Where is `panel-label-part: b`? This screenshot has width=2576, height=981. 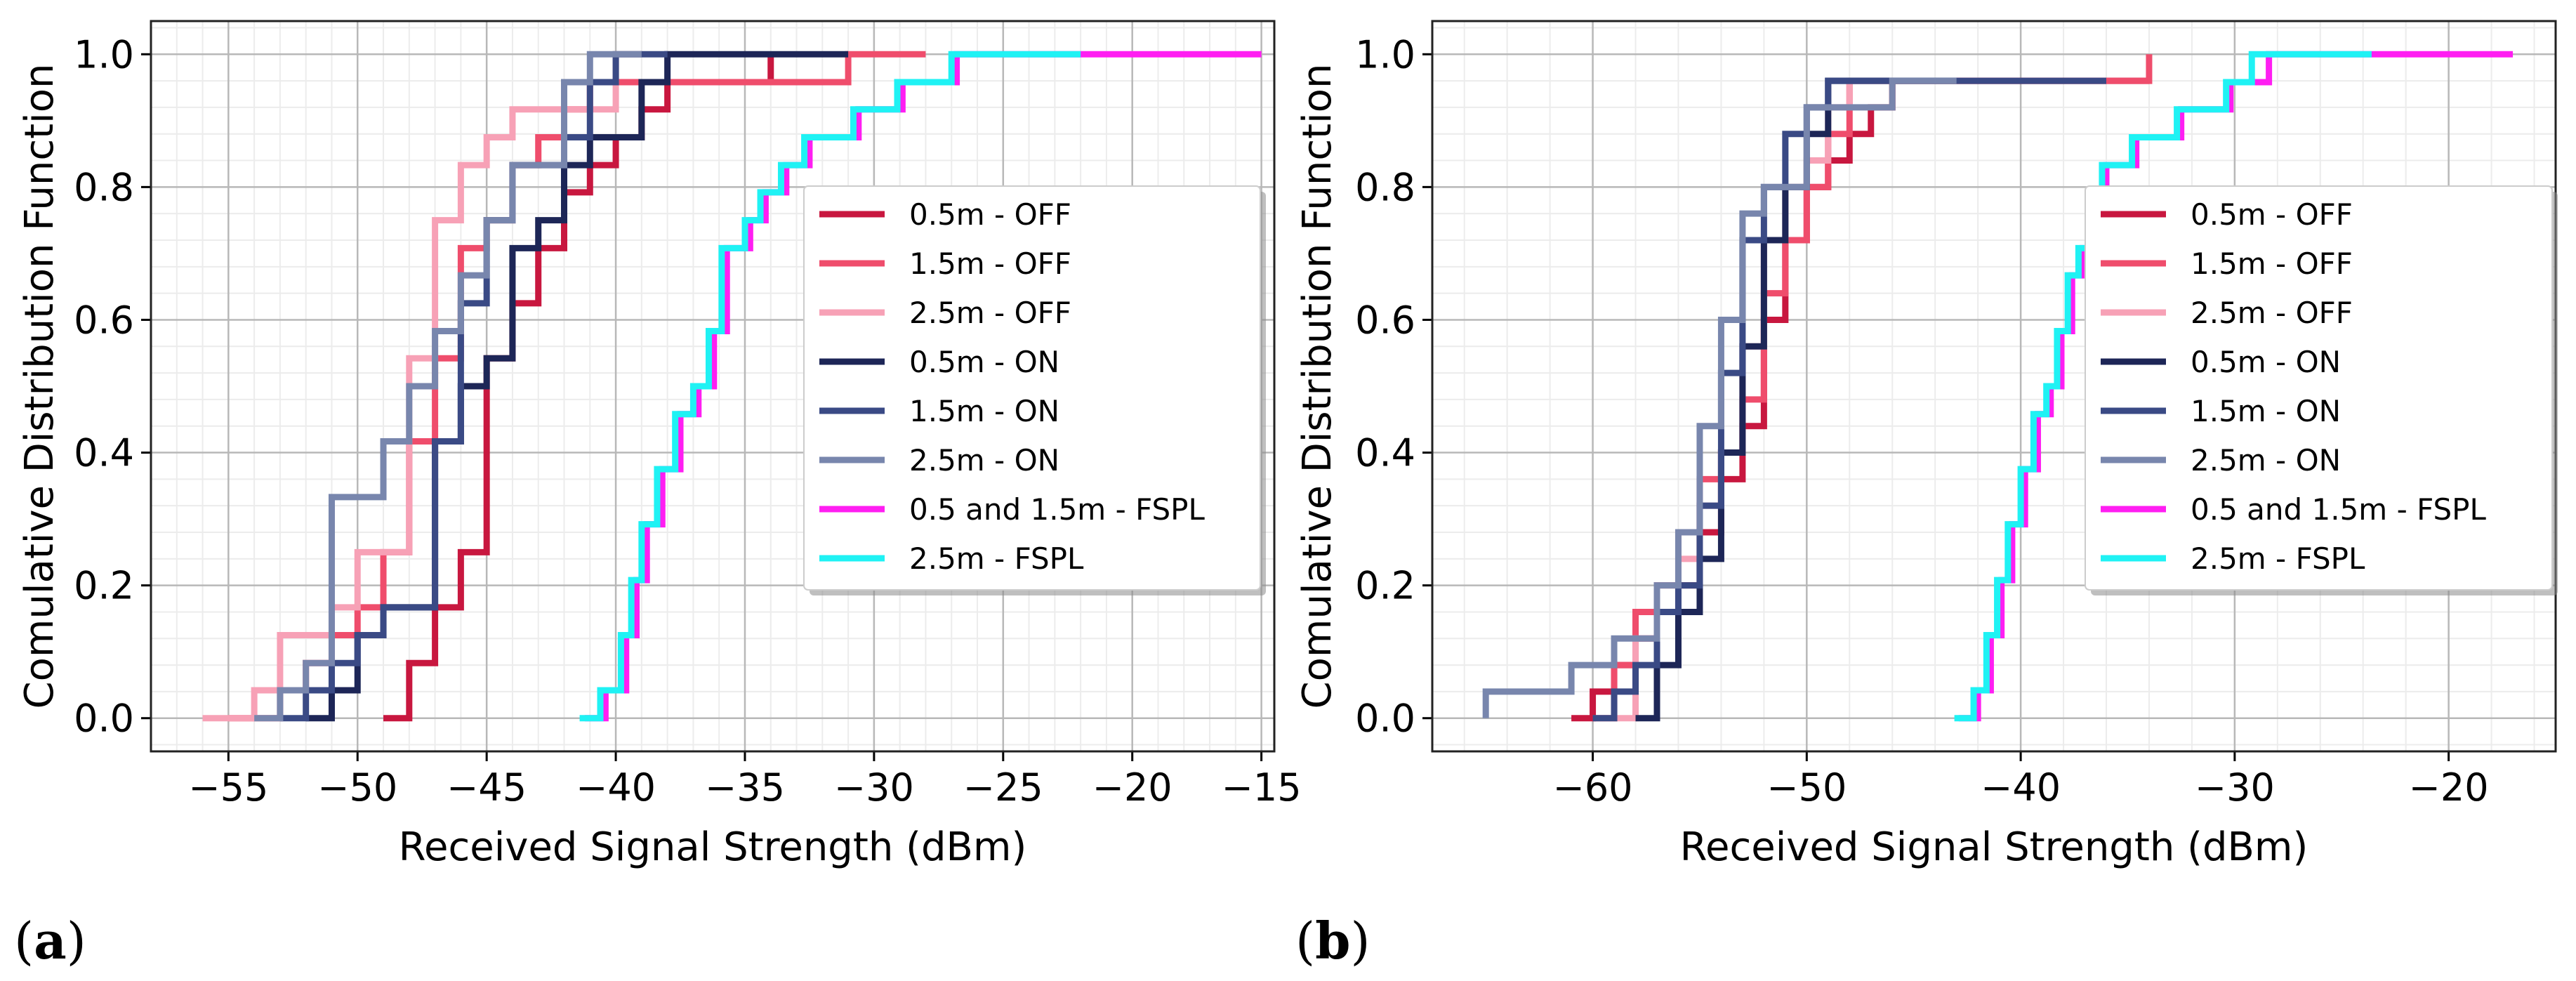 panel-label-part: b is located at coordinates (1332, 940).